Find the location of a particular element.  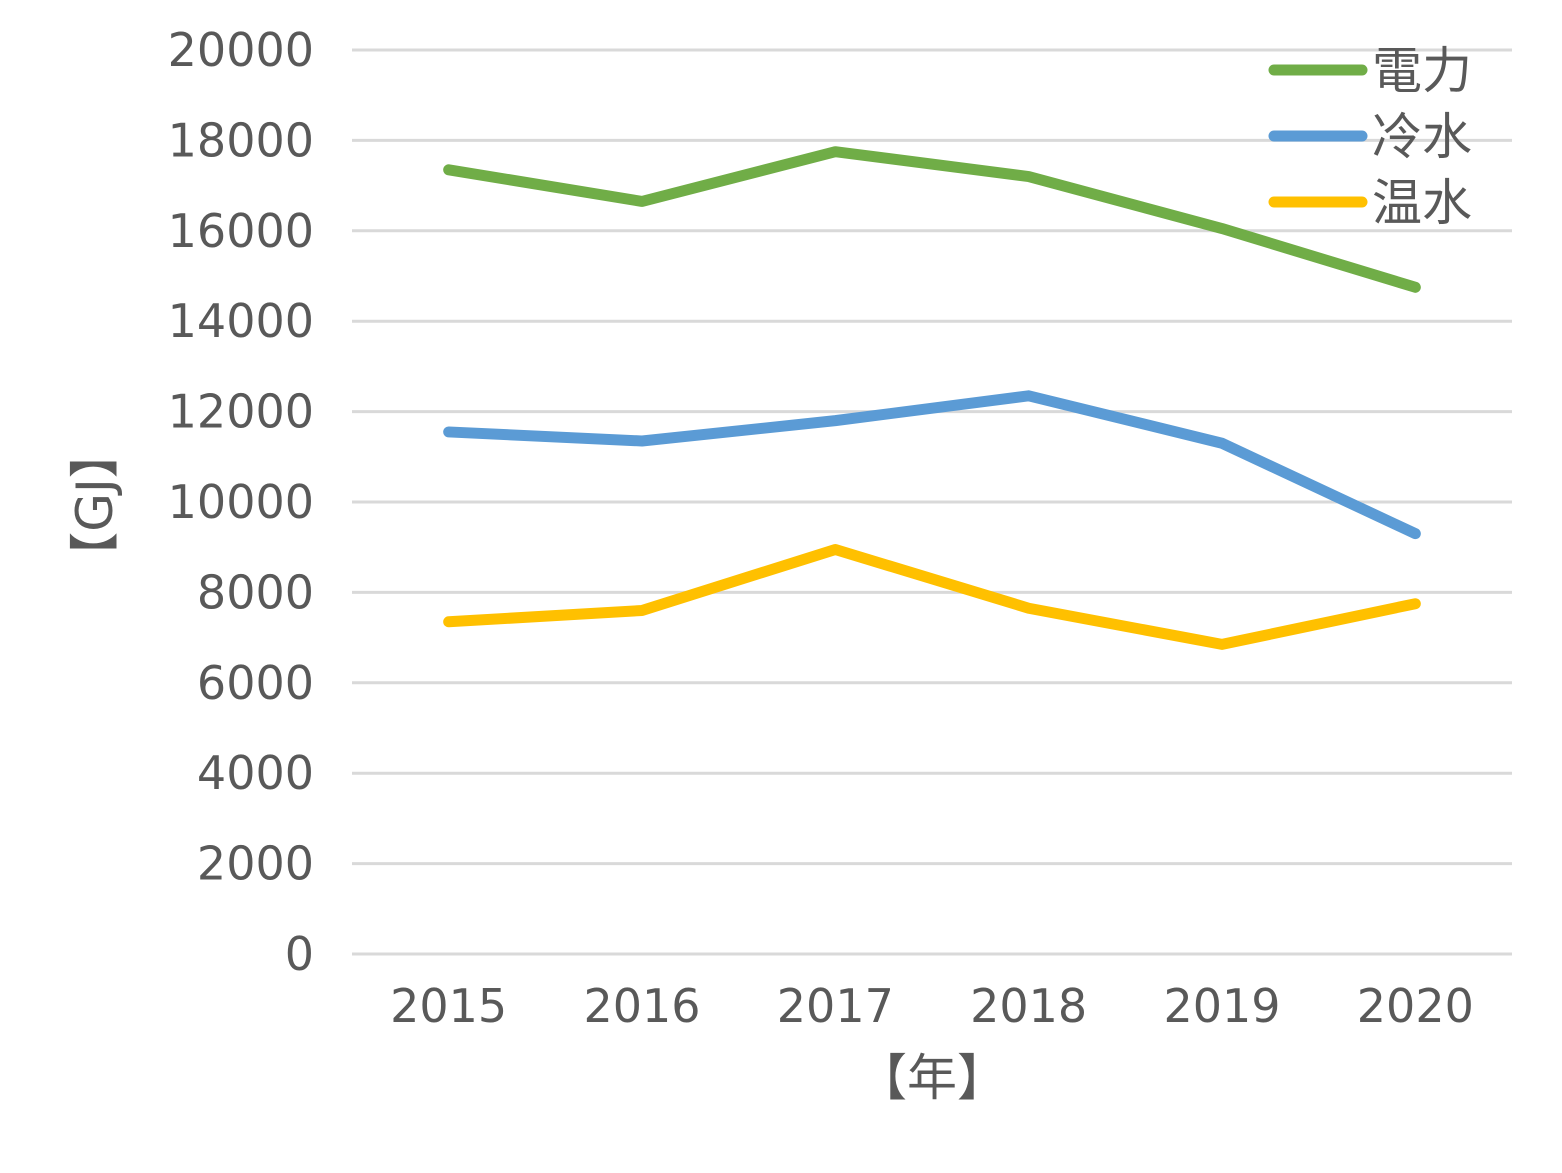

y-tick-label: 12000 is located at coordinates (241, 412).